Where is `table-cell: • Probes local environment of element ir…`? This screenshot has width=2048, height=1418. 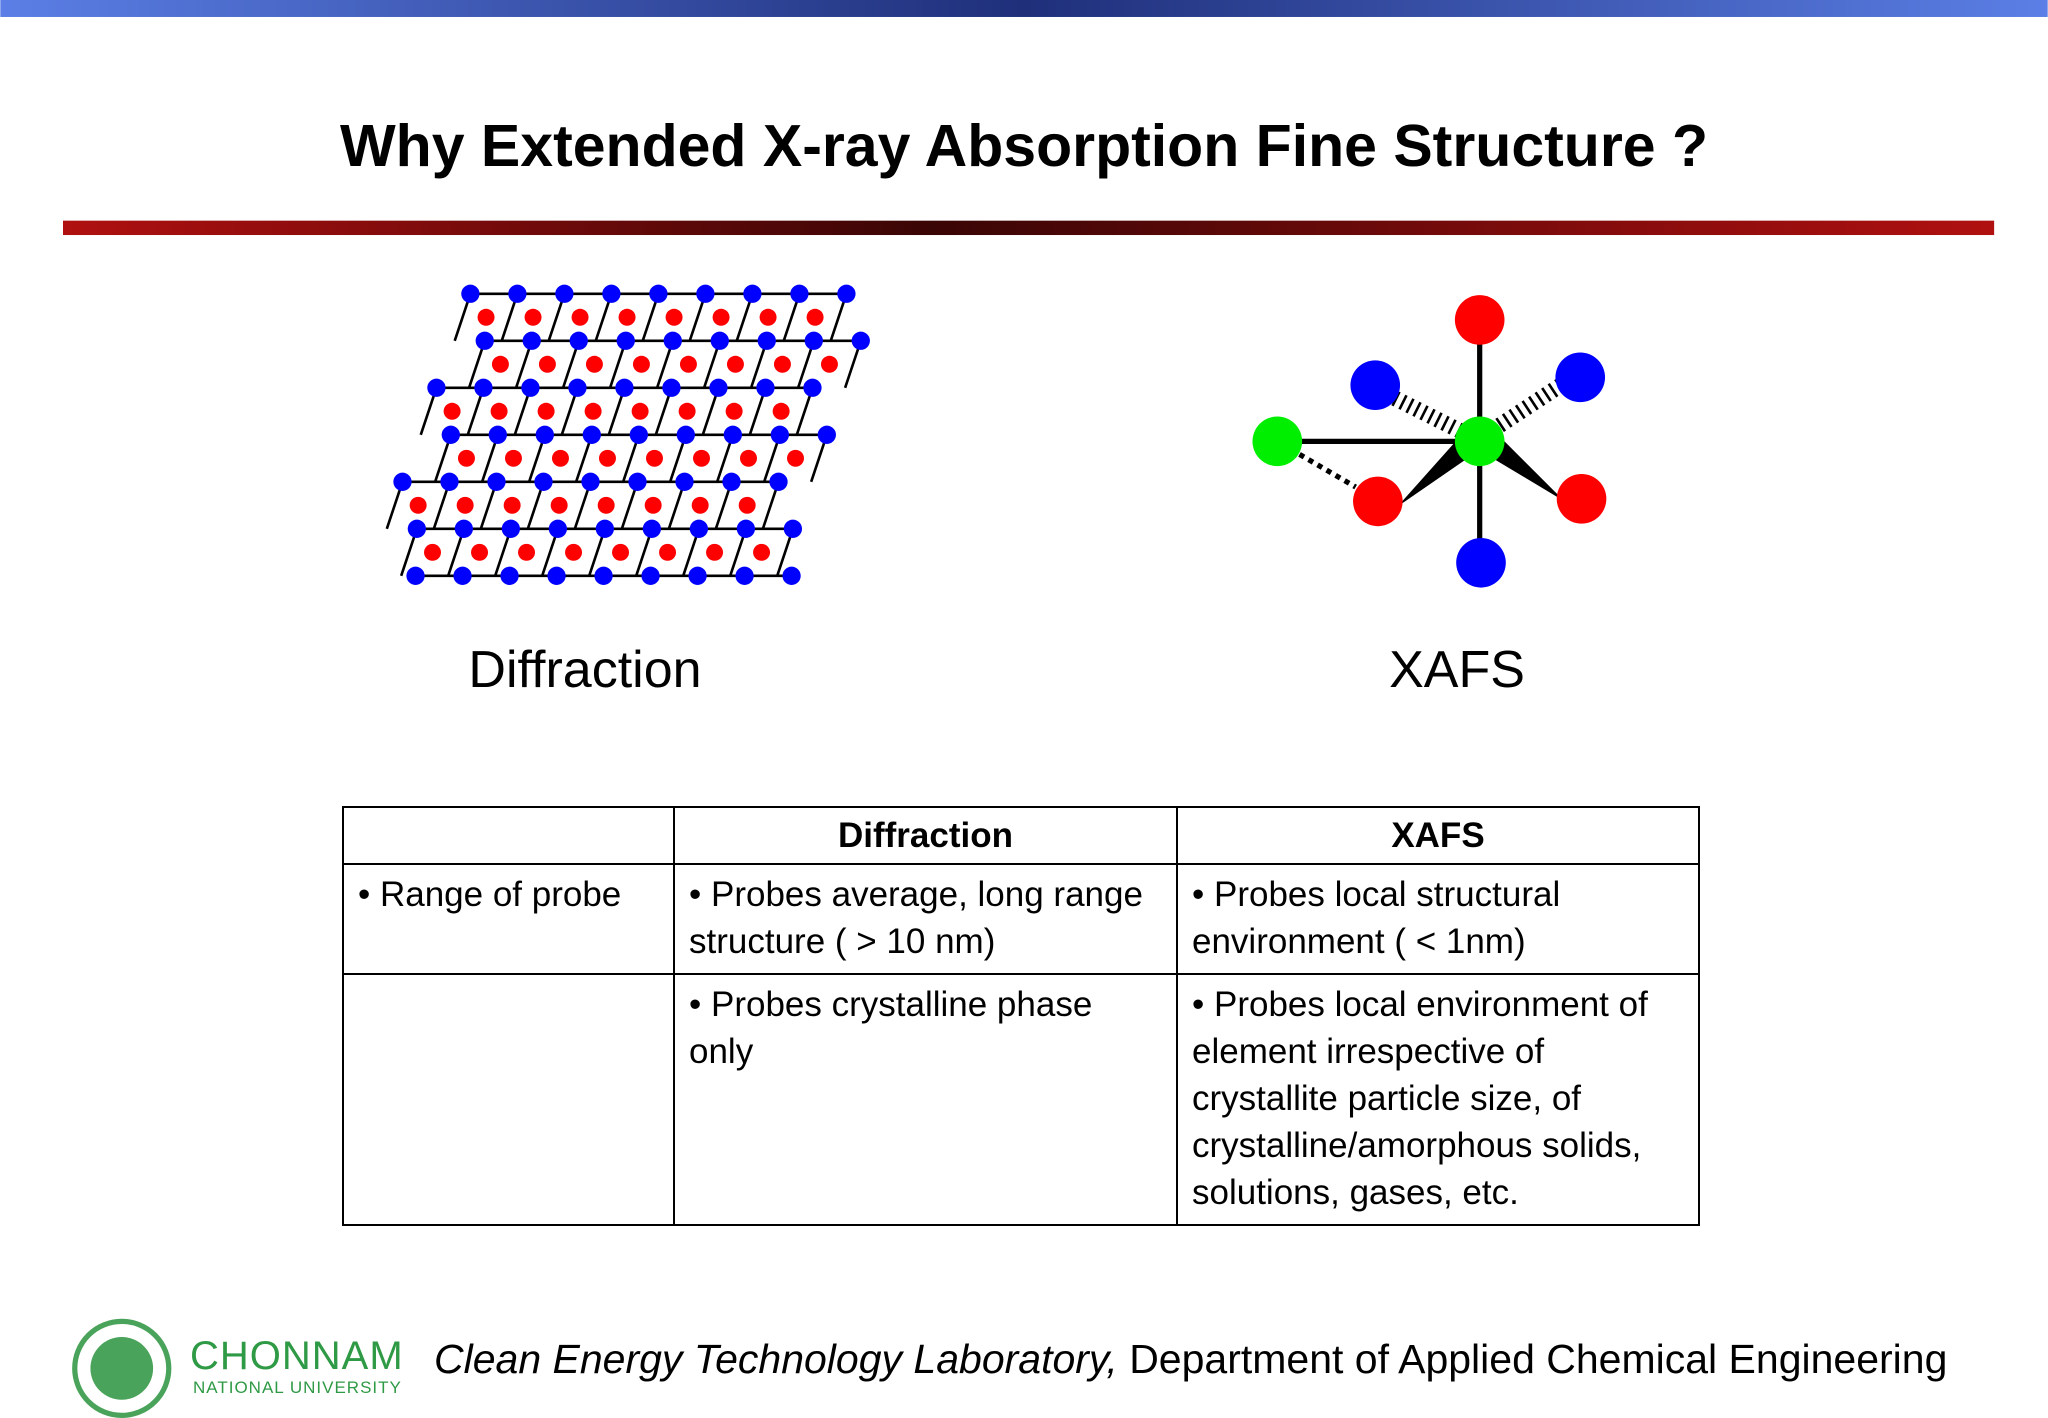
table-cell: • Probes local environment of element ir… is located at coordinates (1438, 1099).